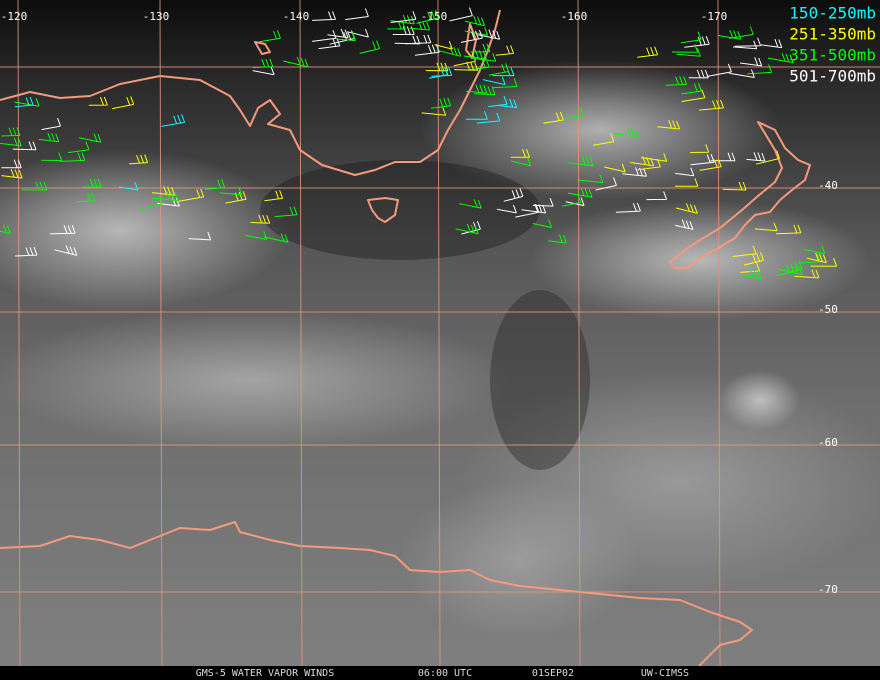 The width and height of the screenshot is (880, 680). Describe the element at coordinates (832, 76) in the screenshot. I see `legend-entry: 501-700mb` at that location.